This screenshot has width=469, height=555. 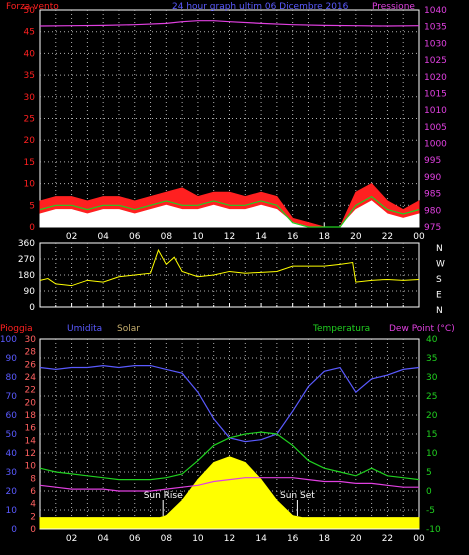 What do you see at coordinates (12, 397) in the screenshot?
I see `humidity-tick-label: 70` at bounding box center [12, 397].